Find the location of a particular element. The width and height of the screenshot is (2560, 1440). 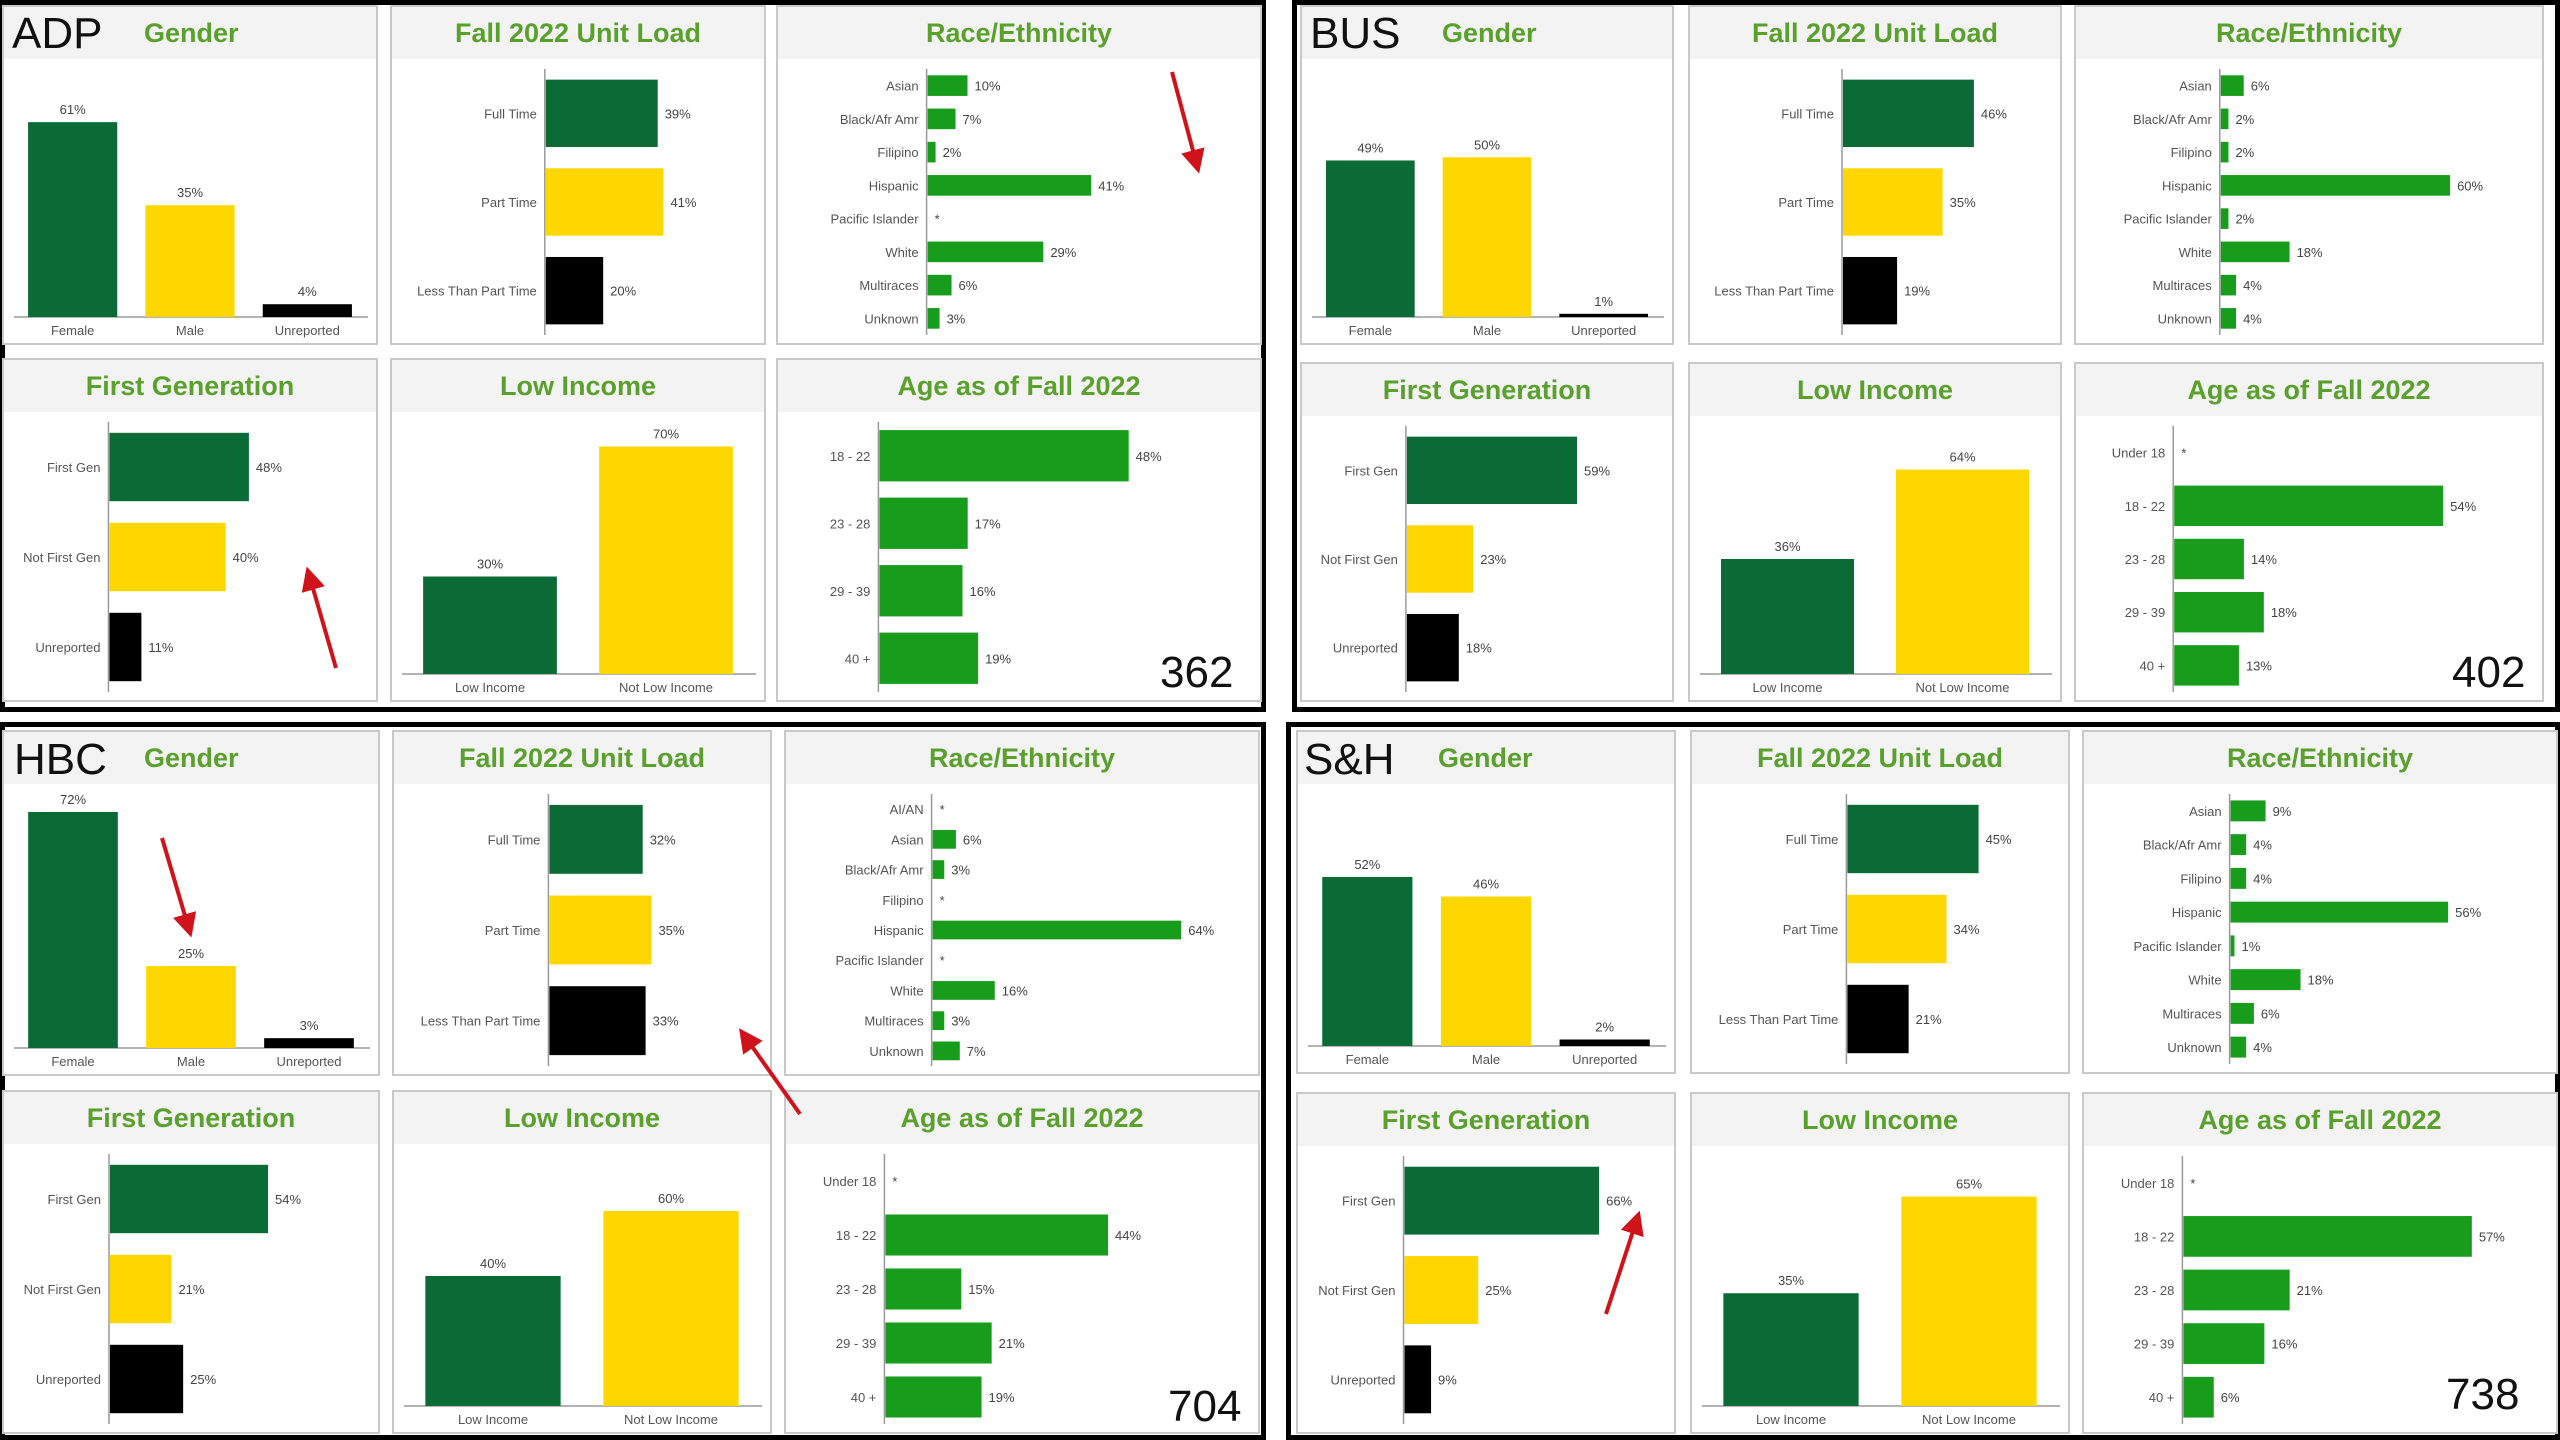

bar-value-label: 1% is located at coordinates (1603, 301).